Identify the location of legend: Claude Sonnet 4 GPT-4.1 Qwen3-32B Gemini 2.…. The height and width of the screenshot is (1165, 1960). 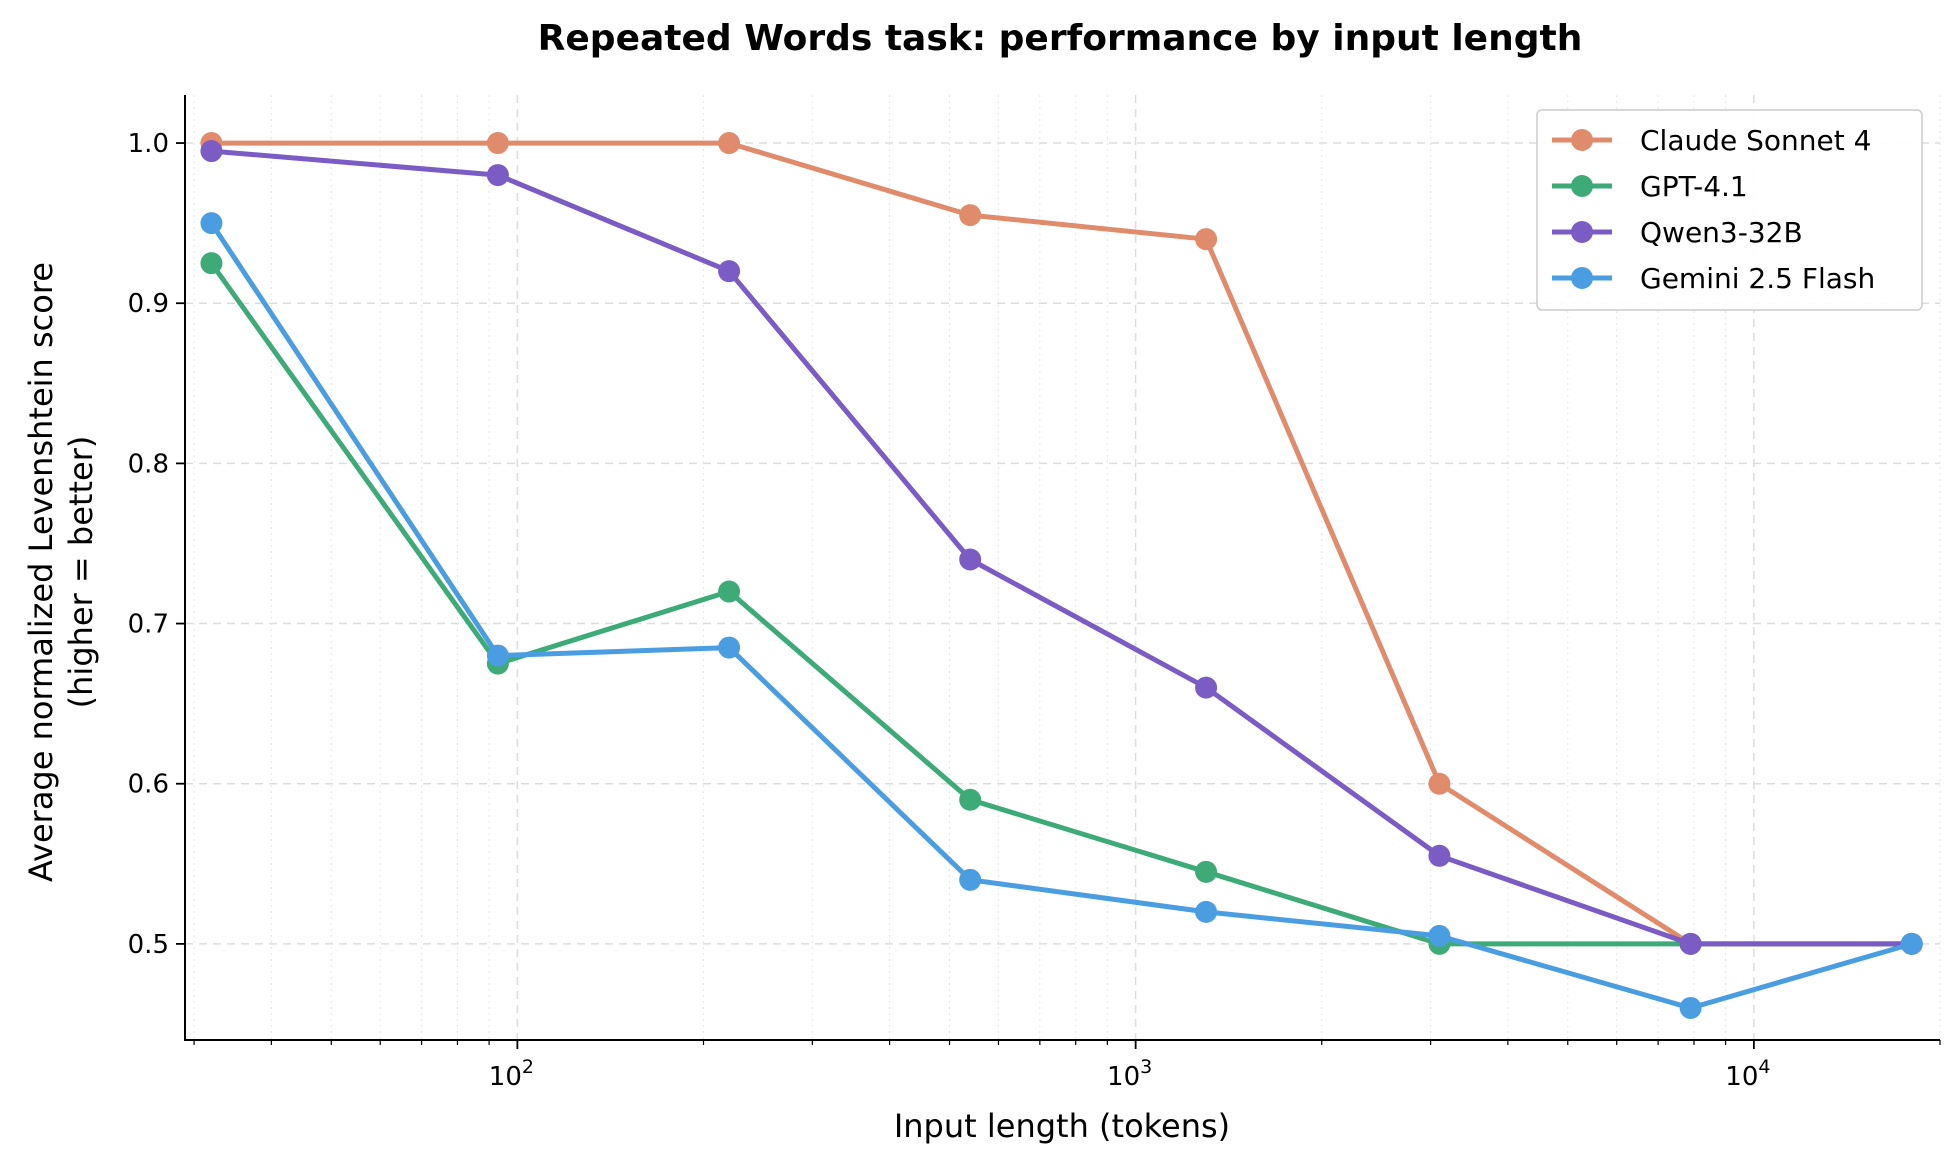
(1729, 210).